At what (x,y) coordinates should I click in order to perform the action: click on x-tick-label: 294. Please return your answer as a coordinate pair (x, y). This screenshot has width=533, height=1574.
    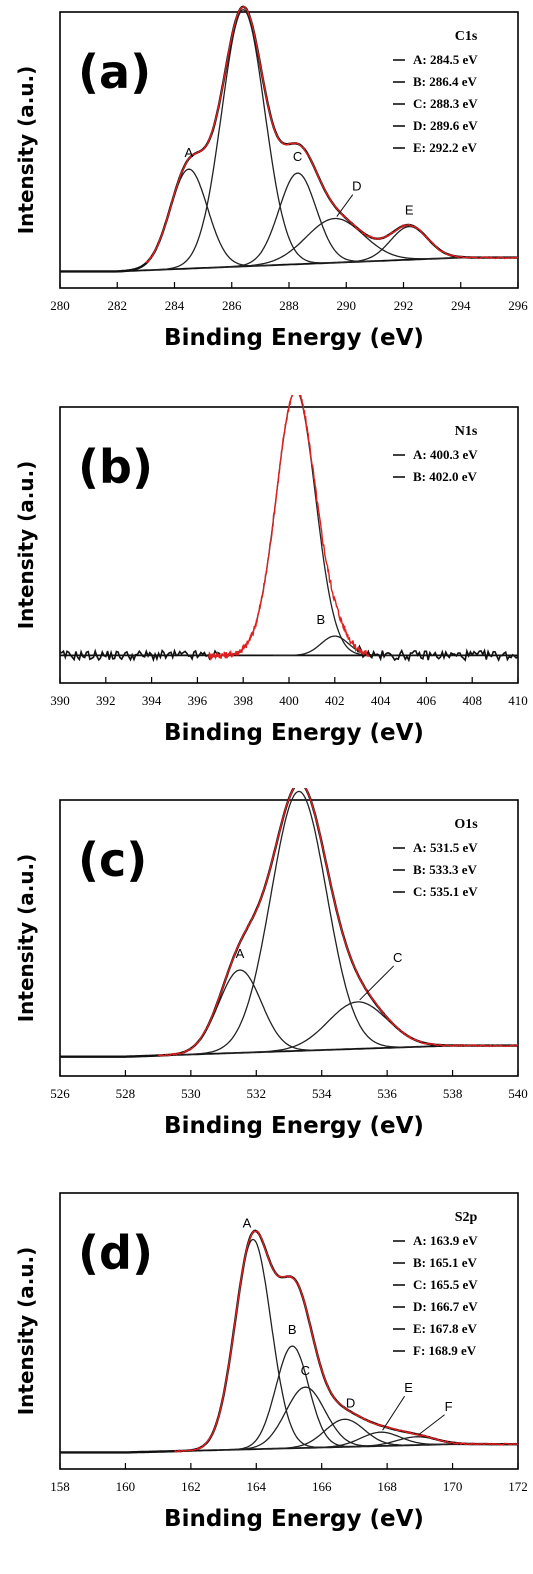
    Looking at the image, I should click on (461, 305).